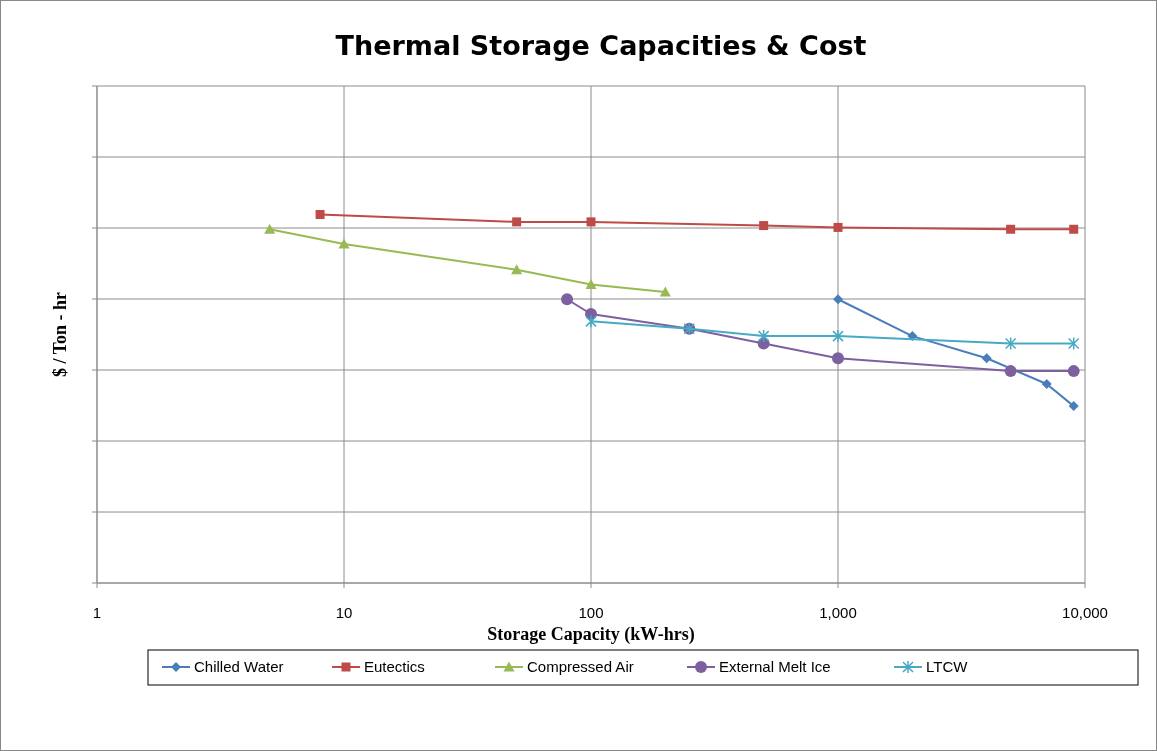 This screenshot has height=751, width=1157. What do you see at coordinates (775, 666) in the screenshot?
I see `legend-label: External Melt Ice` at bounding box center [775, 666].